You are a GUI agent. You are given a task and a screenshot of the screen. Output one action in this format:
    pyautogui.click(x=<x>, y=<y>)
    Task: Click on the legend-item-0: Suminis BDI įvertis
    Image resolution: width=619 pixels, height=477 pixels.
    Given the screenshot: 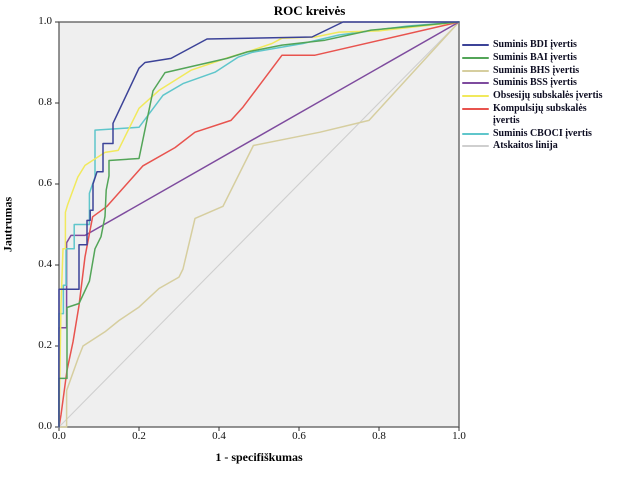 What is the action you would take?
    pyautogui.click(x=540, y=45)
    